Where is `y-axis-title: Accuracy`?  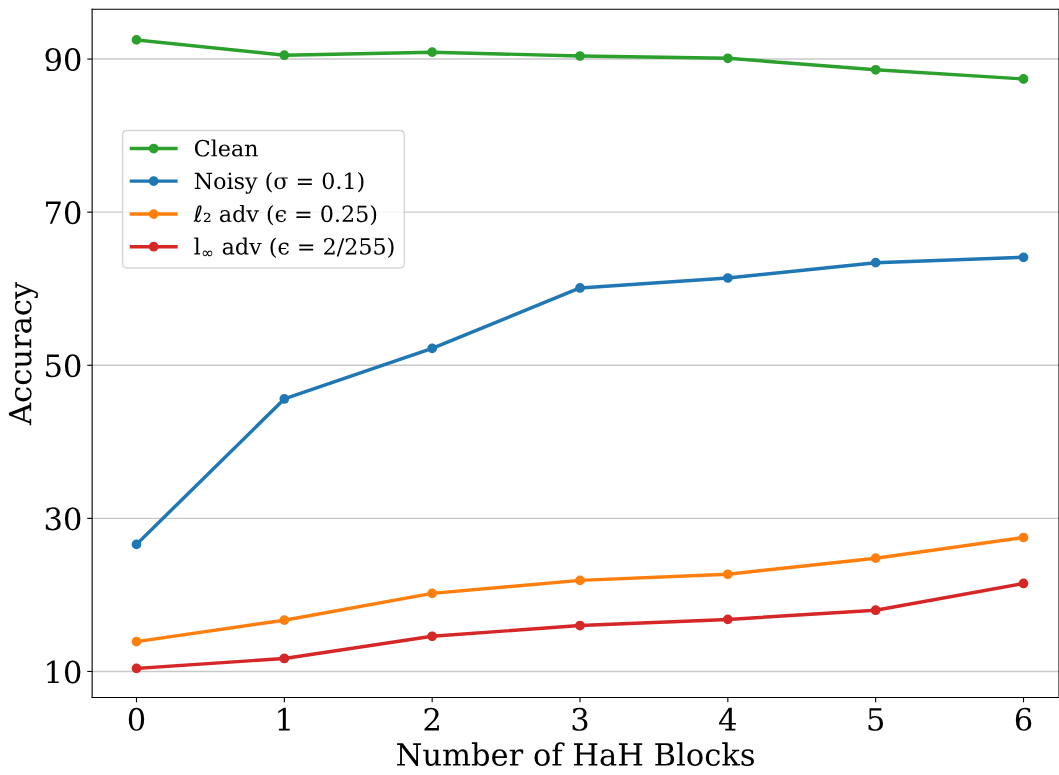
y-axis-title: Accuracy is located at coordinates (23, 353).